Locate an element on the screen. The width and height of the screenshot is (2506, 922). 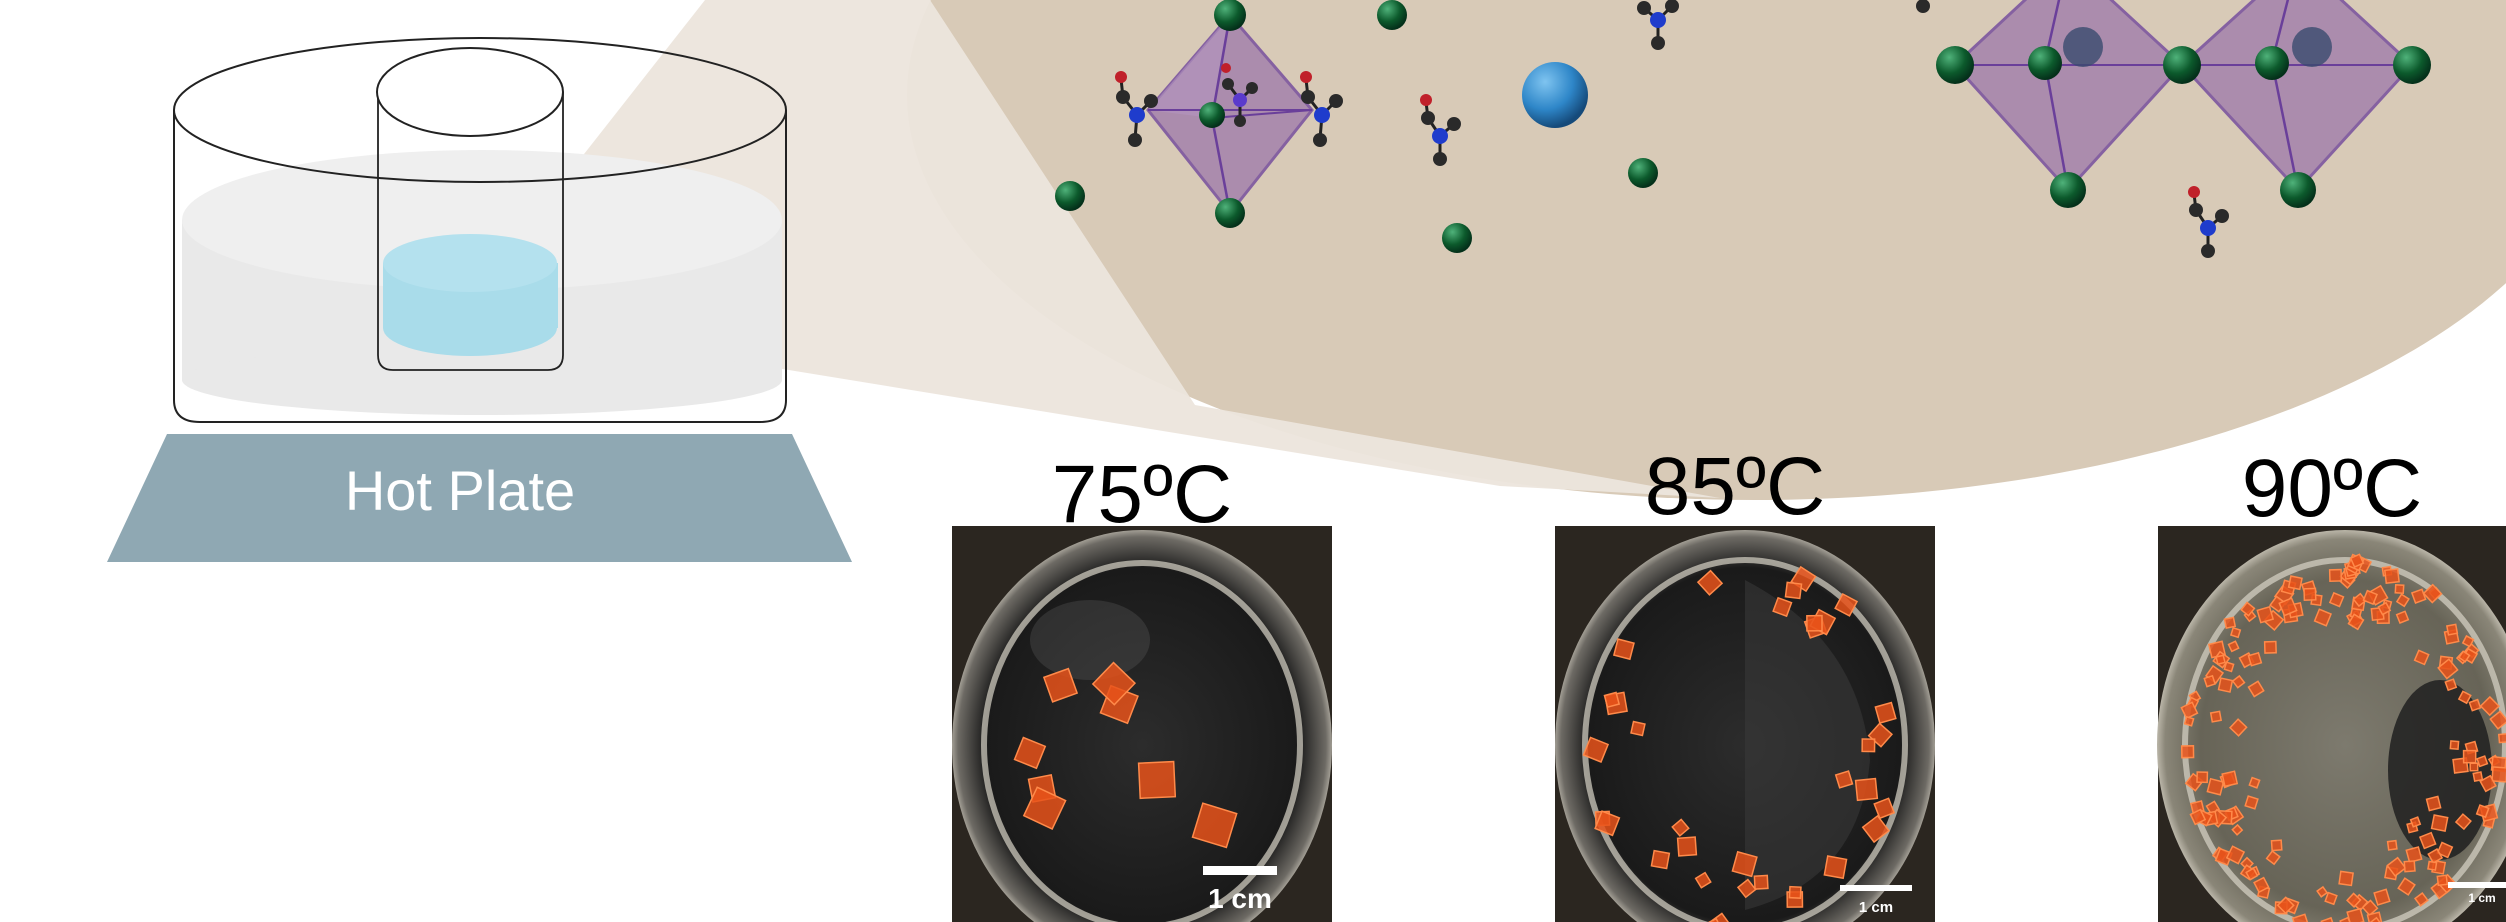
metal-atom-icon is located at coordinates (1555, 95).